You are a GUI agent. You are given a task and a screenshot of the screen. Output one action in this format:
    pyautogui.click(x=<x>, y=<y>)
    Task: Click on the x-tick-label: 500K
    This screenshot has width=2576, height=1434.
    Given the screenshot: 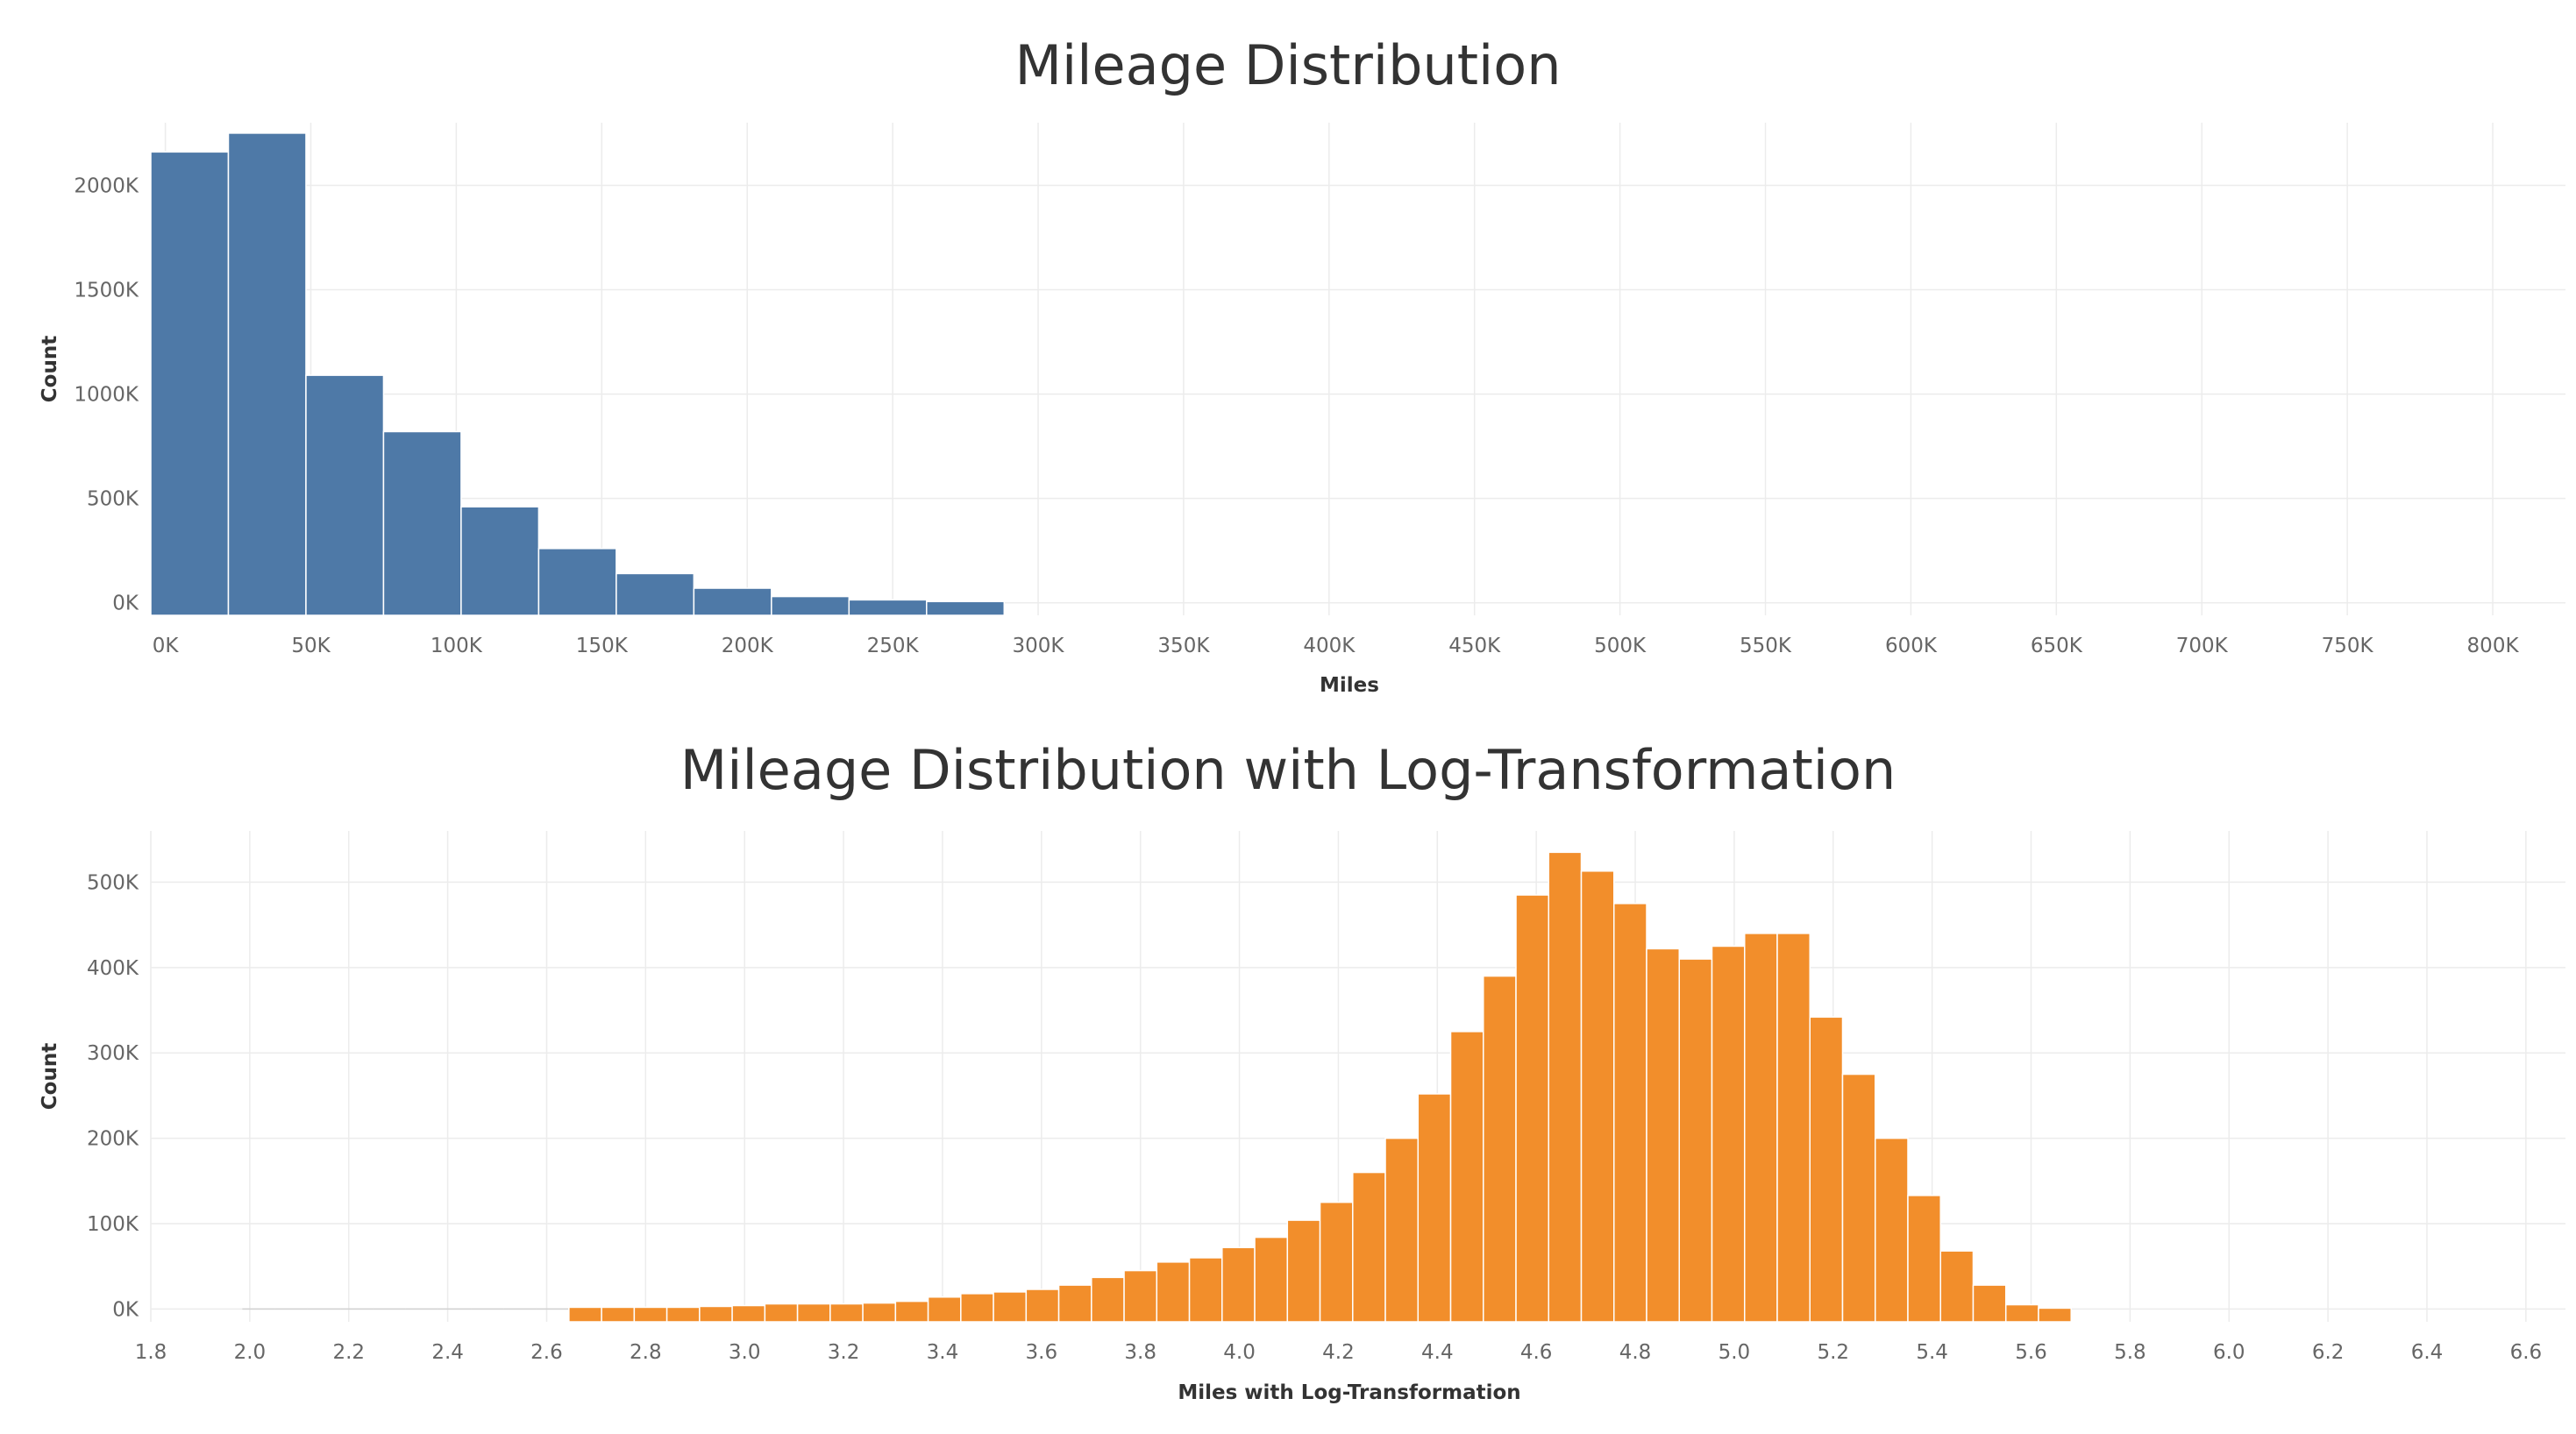 What is the action you would take?
    pyautogui.click(x=1620, y=646)
    